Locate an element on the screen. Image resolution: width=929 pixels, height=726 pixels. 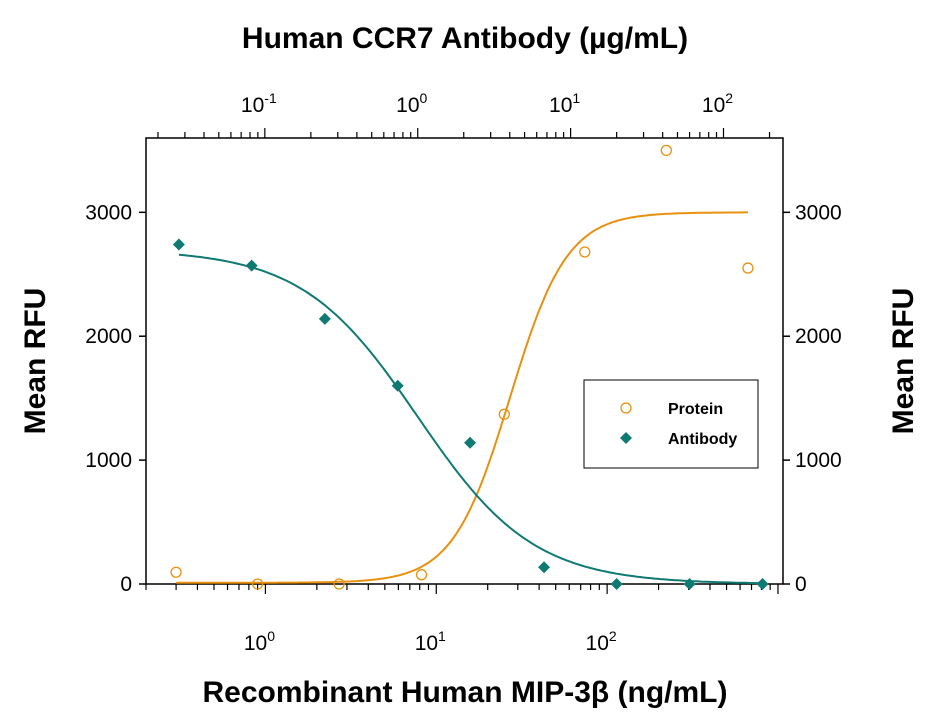
x2-axis-tick-label: 10² is located at coordinates (717, 103).